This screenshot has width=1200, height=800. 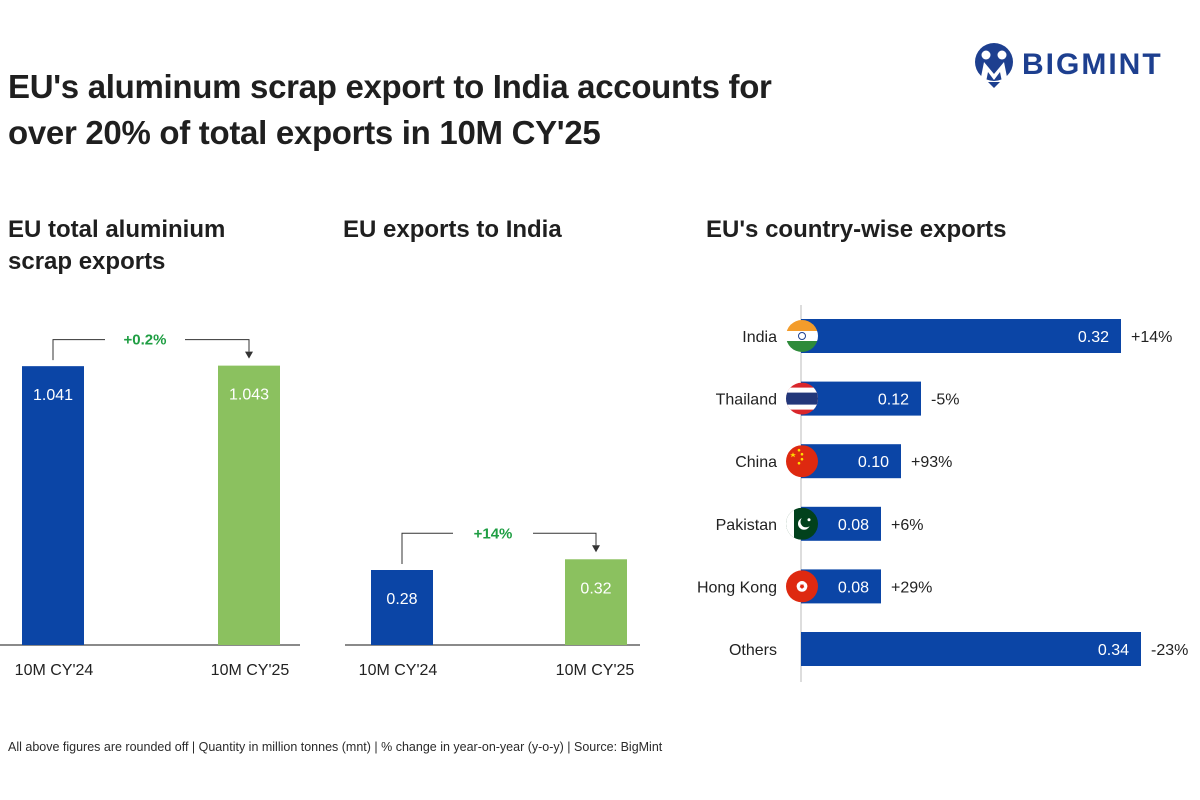 What do you see at coordinates (893, 400) in the screenshot?
I see `bar-value-label: 0.12` at bounding box center [893, 400].